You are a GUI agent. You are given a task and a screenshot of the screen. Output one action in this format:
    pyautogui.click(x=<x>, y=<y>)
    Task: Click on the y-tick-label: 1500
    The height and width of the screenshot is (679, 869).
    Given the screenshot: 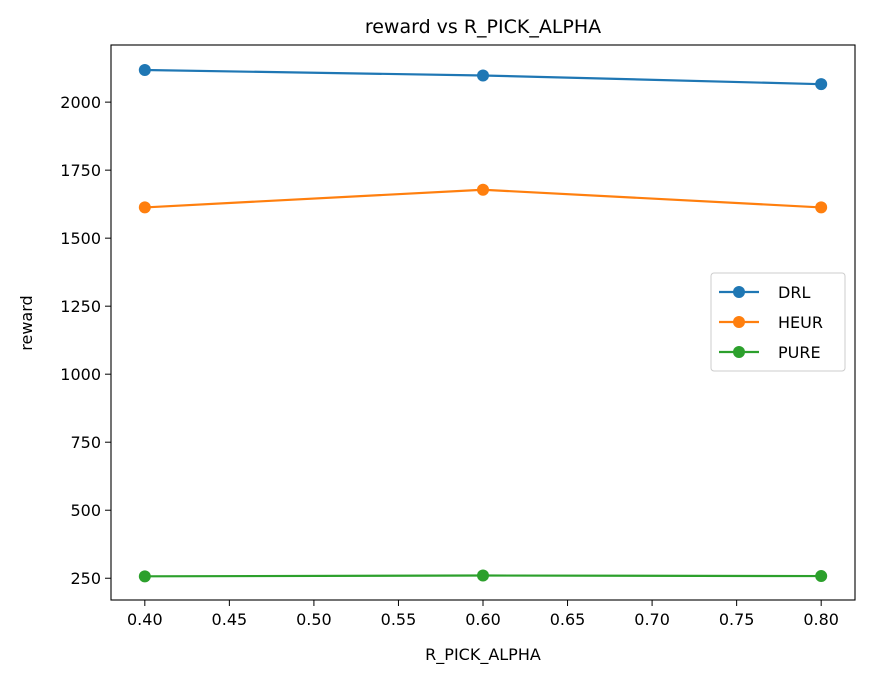 What is the action you would take?
    pyautogui.click(x=80, y=238)
    